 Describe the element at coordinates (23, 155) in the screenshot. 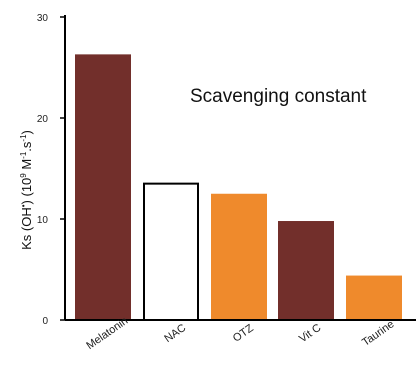

I see `ylabel-exp-m: -1` at that location.